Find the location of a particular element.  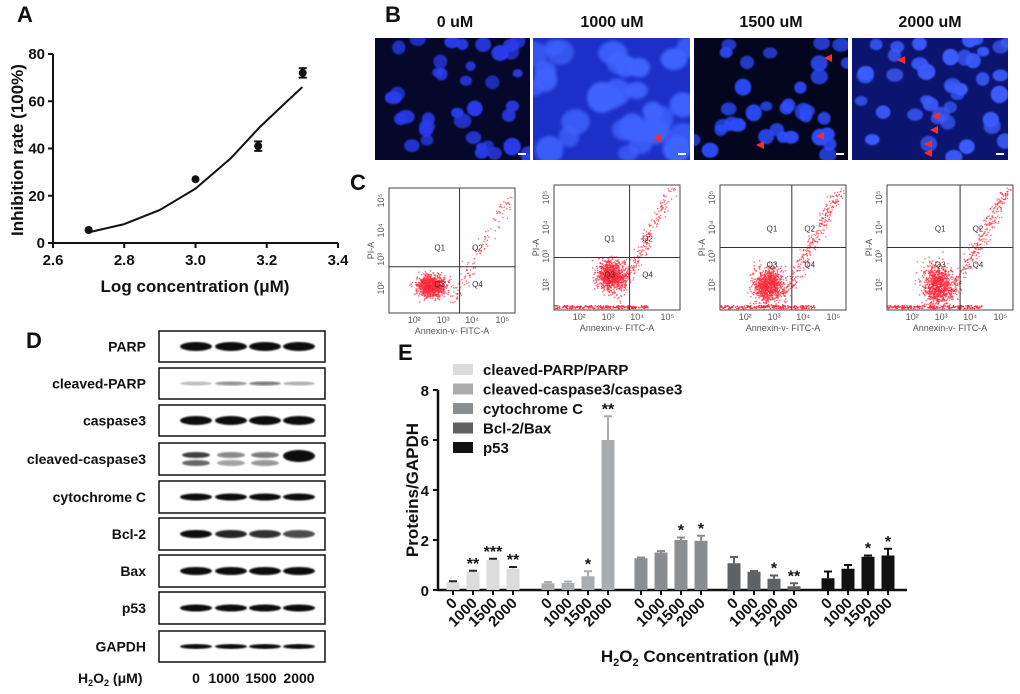

flow-xlabel: Annexin-v- FITC-A is located at coordinates (783, 328).